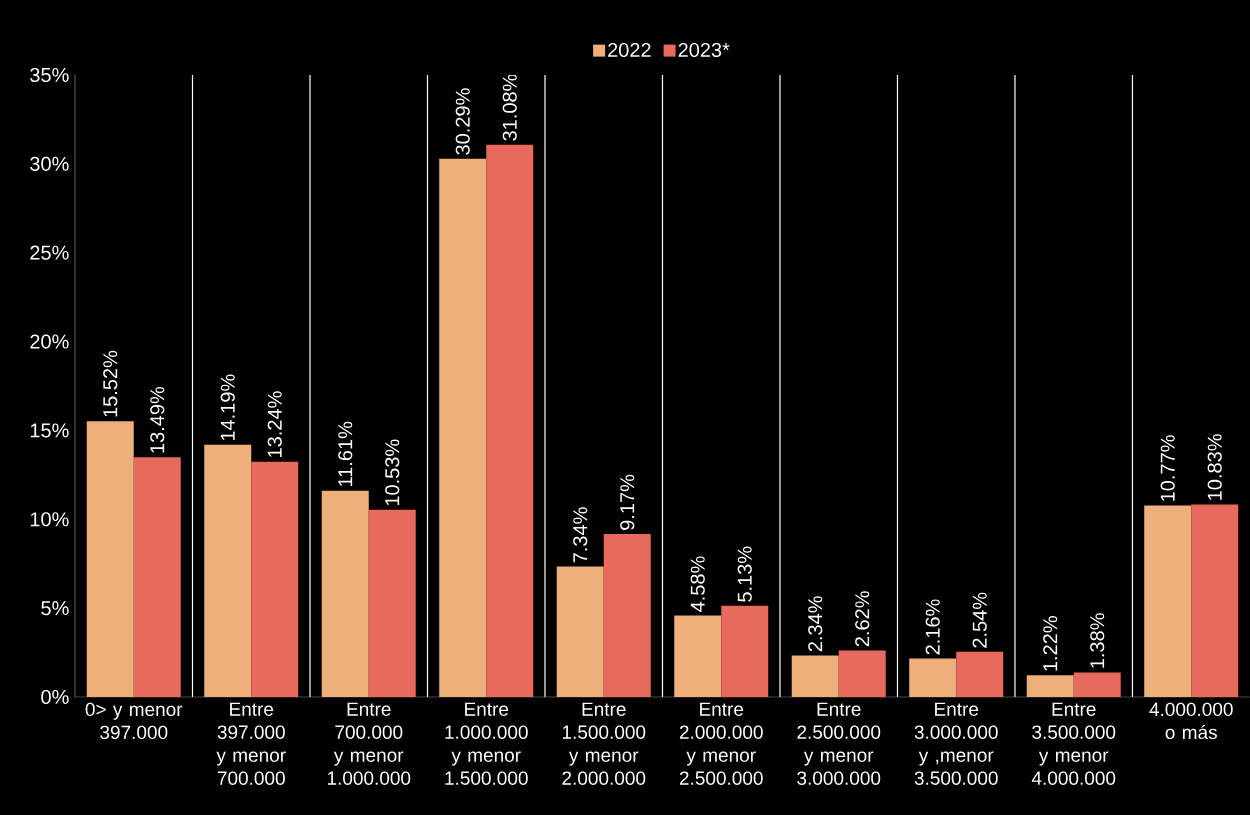 The height and width of the screenshot is (815, 1250). I want to click on data-label: 10.77%, so click(1167, 468).